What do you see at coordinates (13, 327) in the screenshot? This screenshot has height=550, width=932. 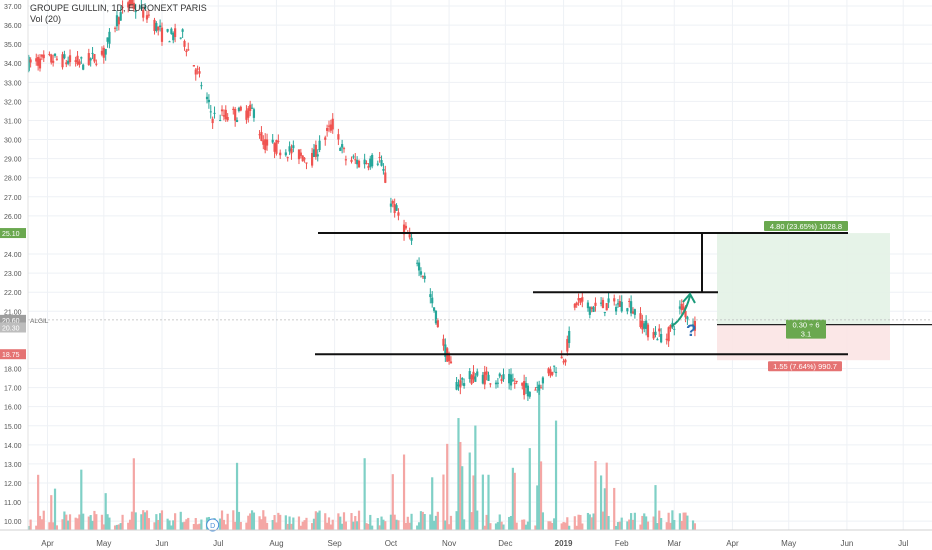 I see `entry-price-tag-bg` at bounding box center [13, 327].